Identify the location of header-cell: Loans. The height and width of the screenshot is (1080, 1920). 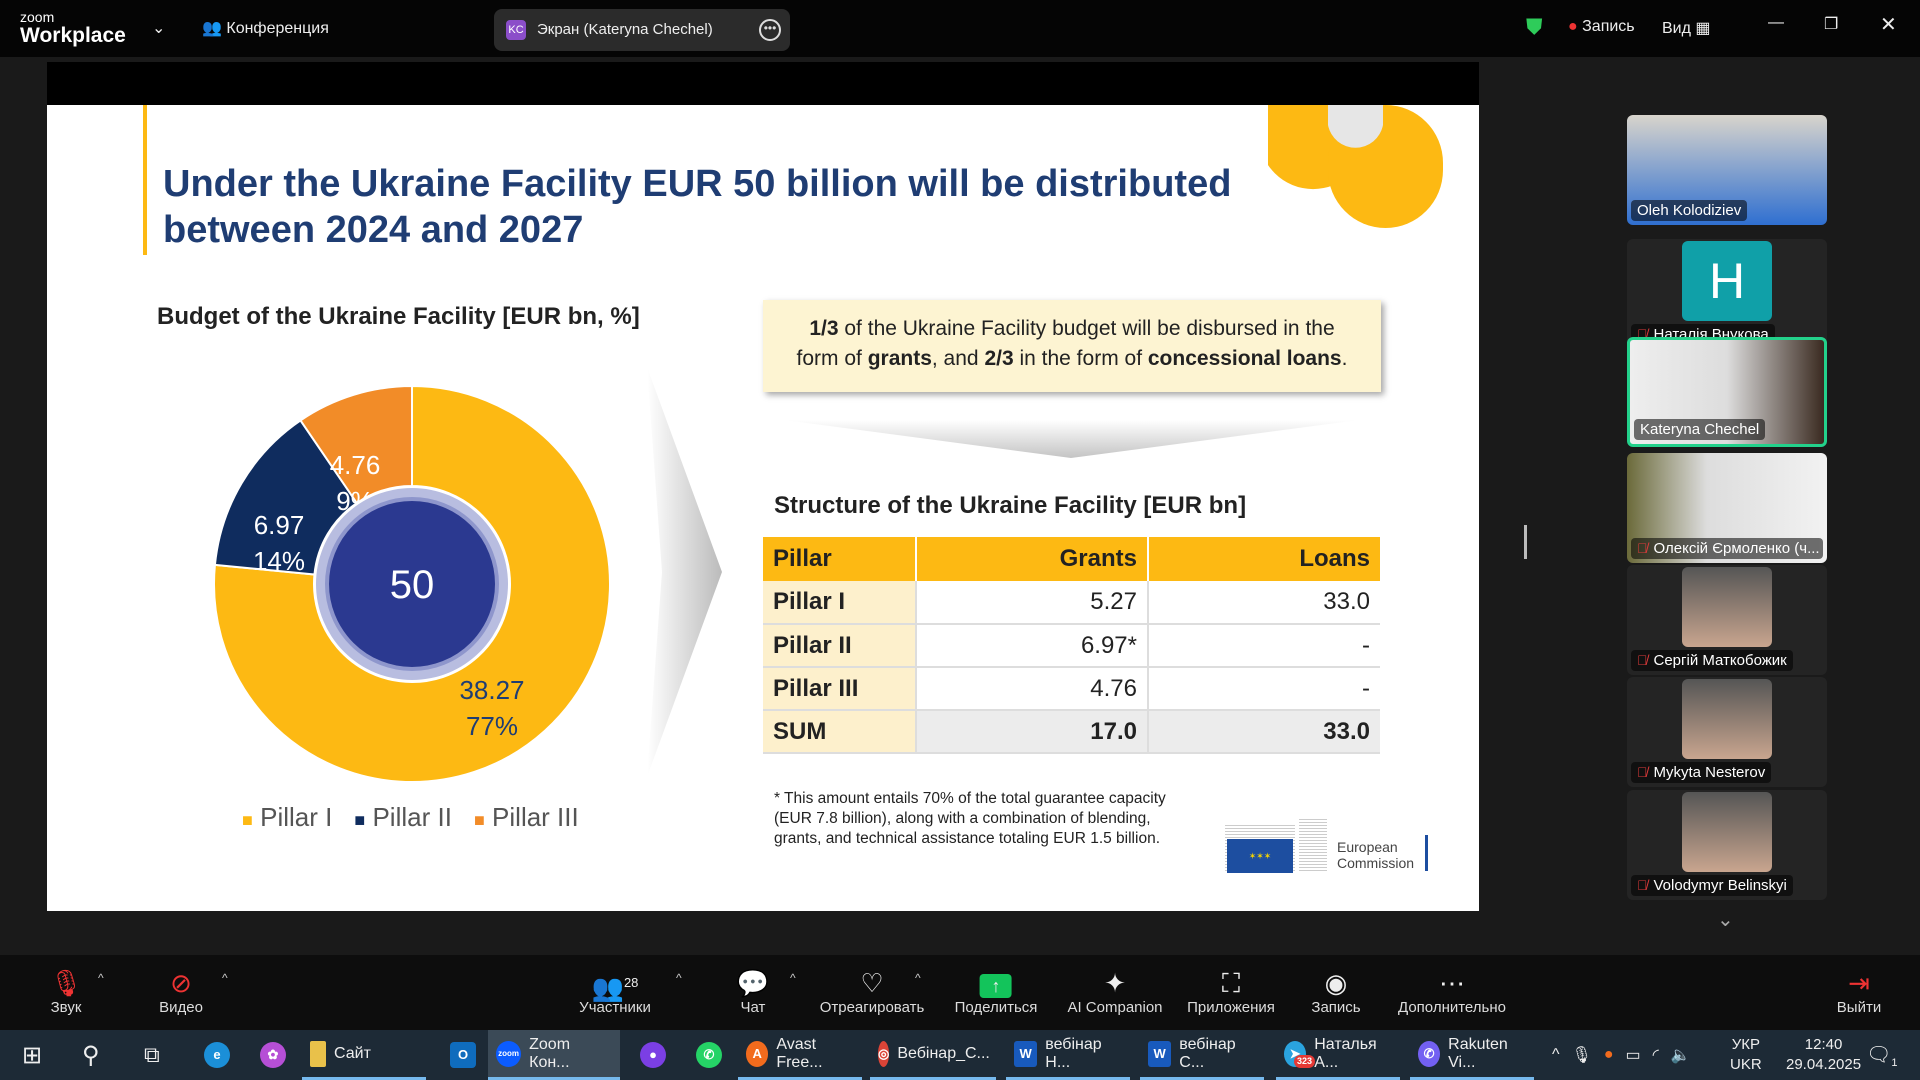
(1334, 558).